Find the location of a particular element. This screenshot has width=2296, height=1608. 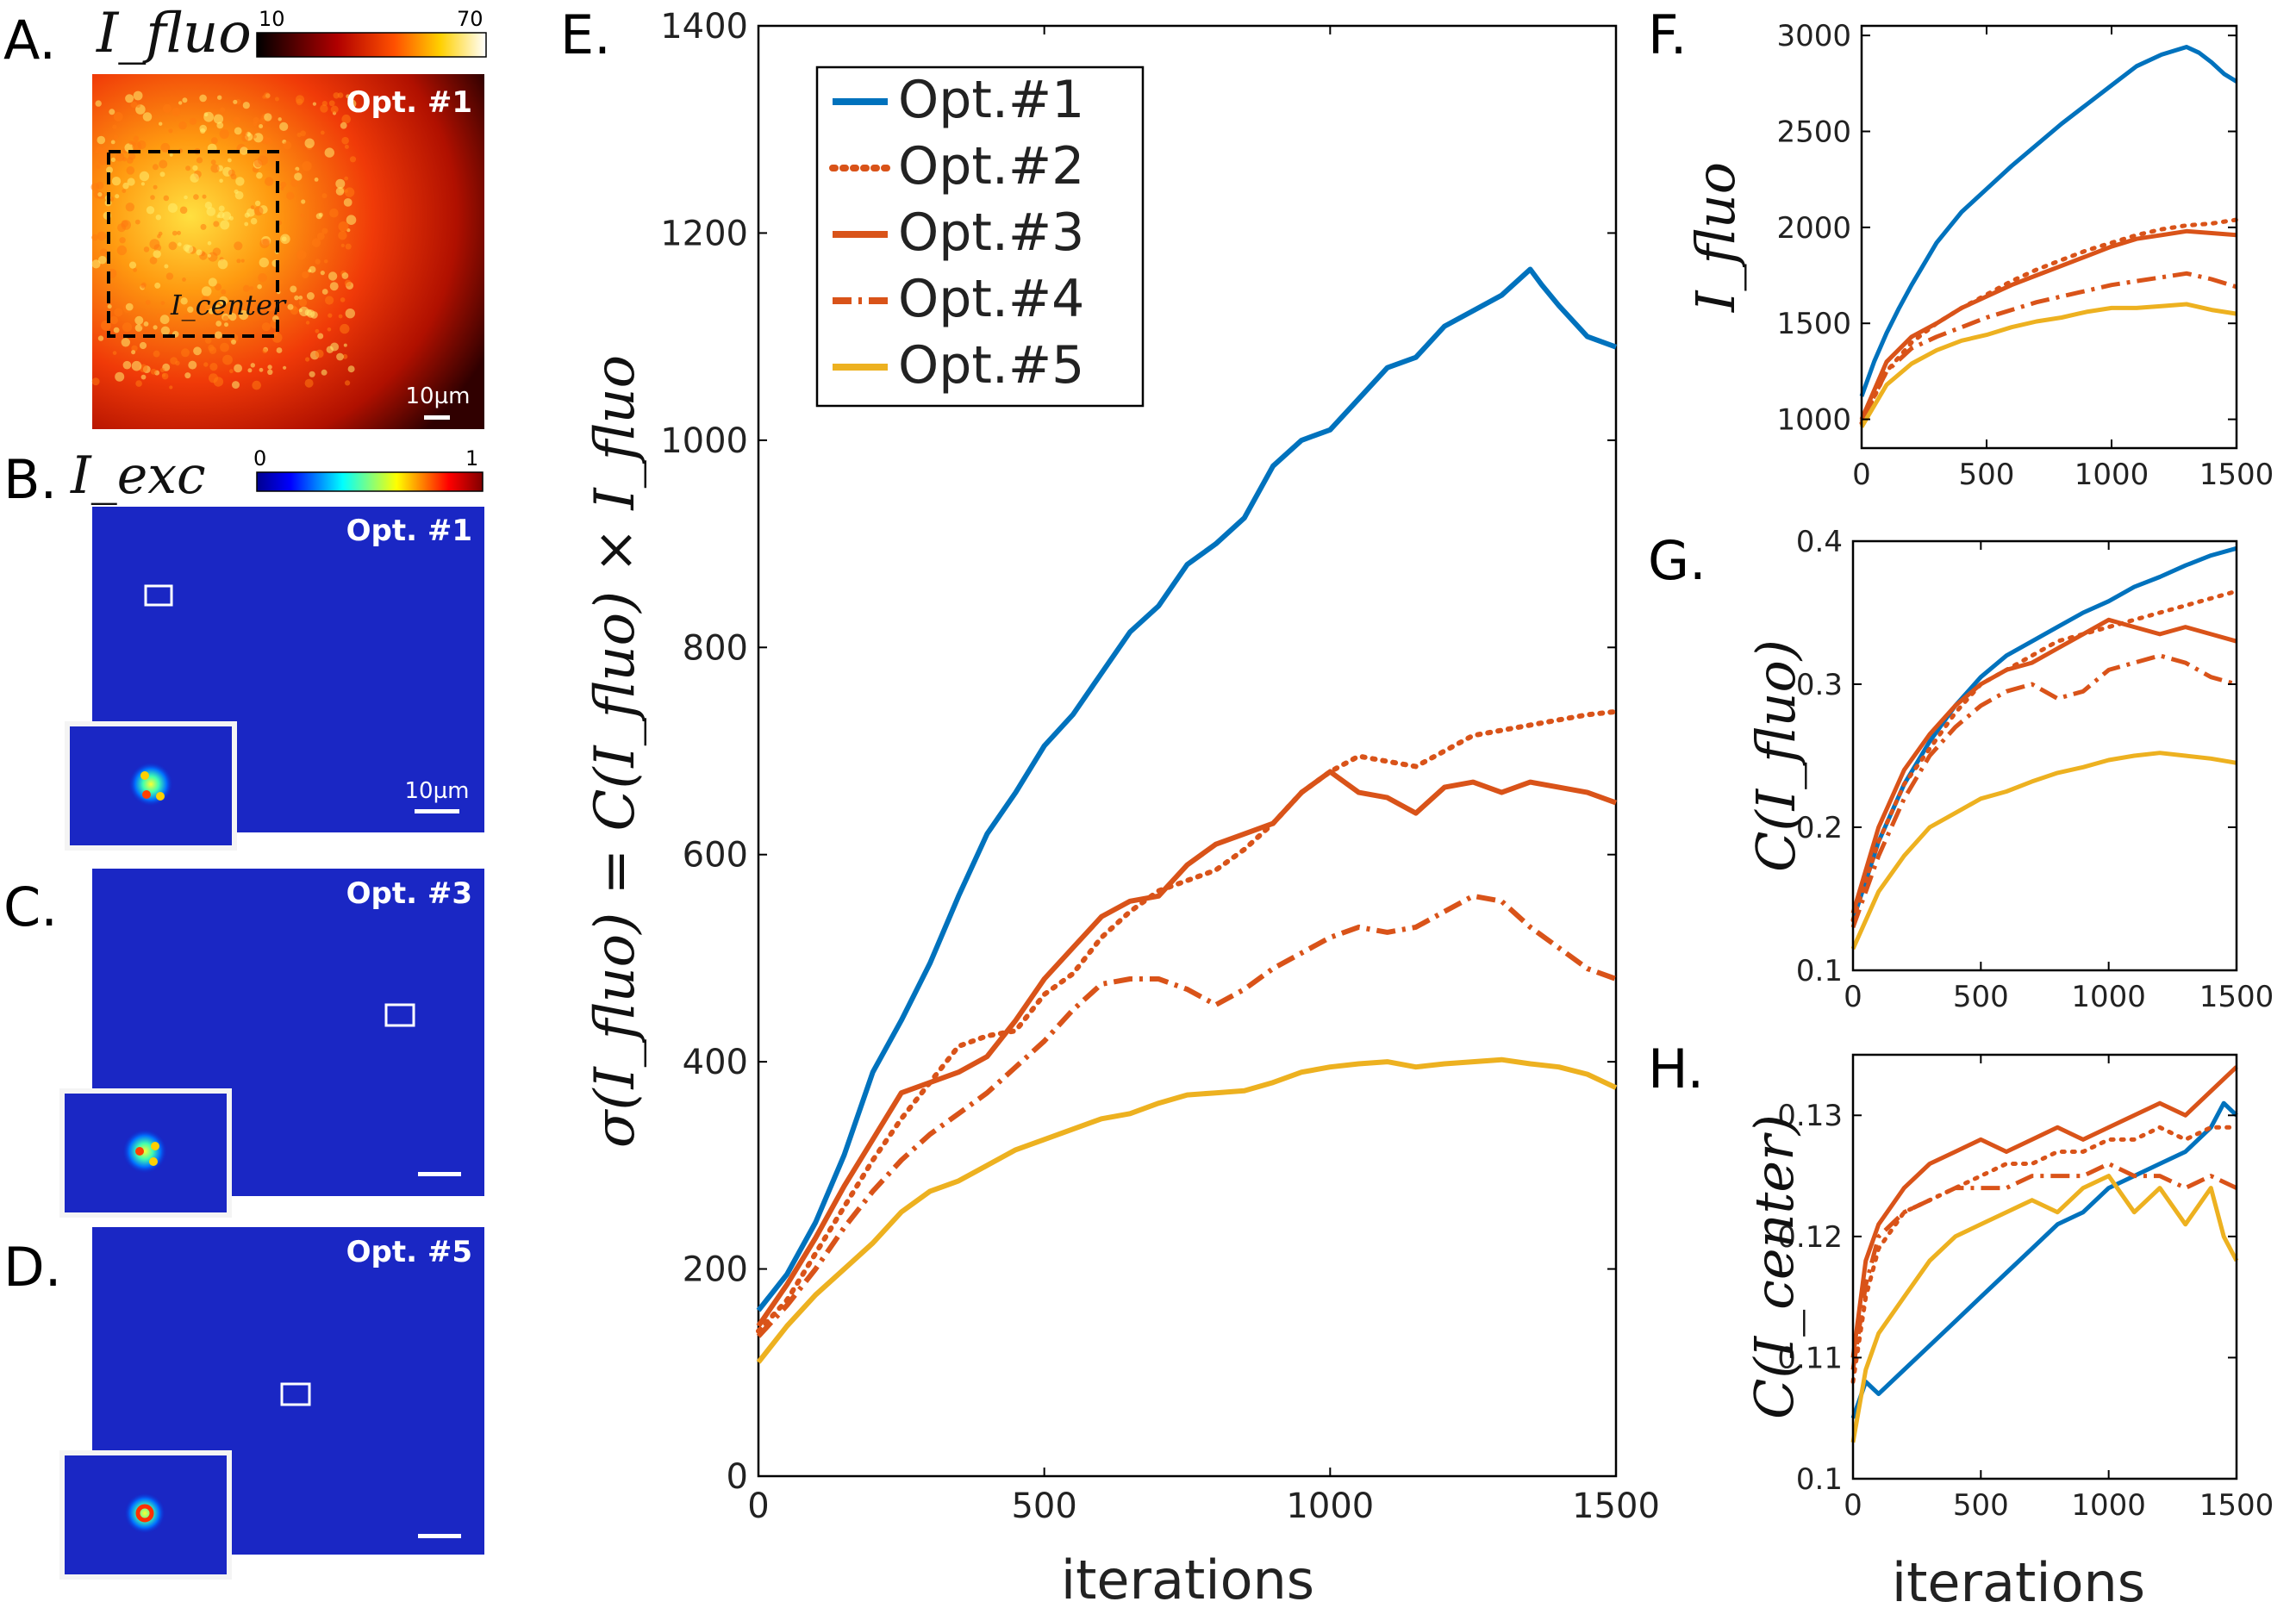

g-ytick-label: 0.2 is located at coordinates (1819, 828).